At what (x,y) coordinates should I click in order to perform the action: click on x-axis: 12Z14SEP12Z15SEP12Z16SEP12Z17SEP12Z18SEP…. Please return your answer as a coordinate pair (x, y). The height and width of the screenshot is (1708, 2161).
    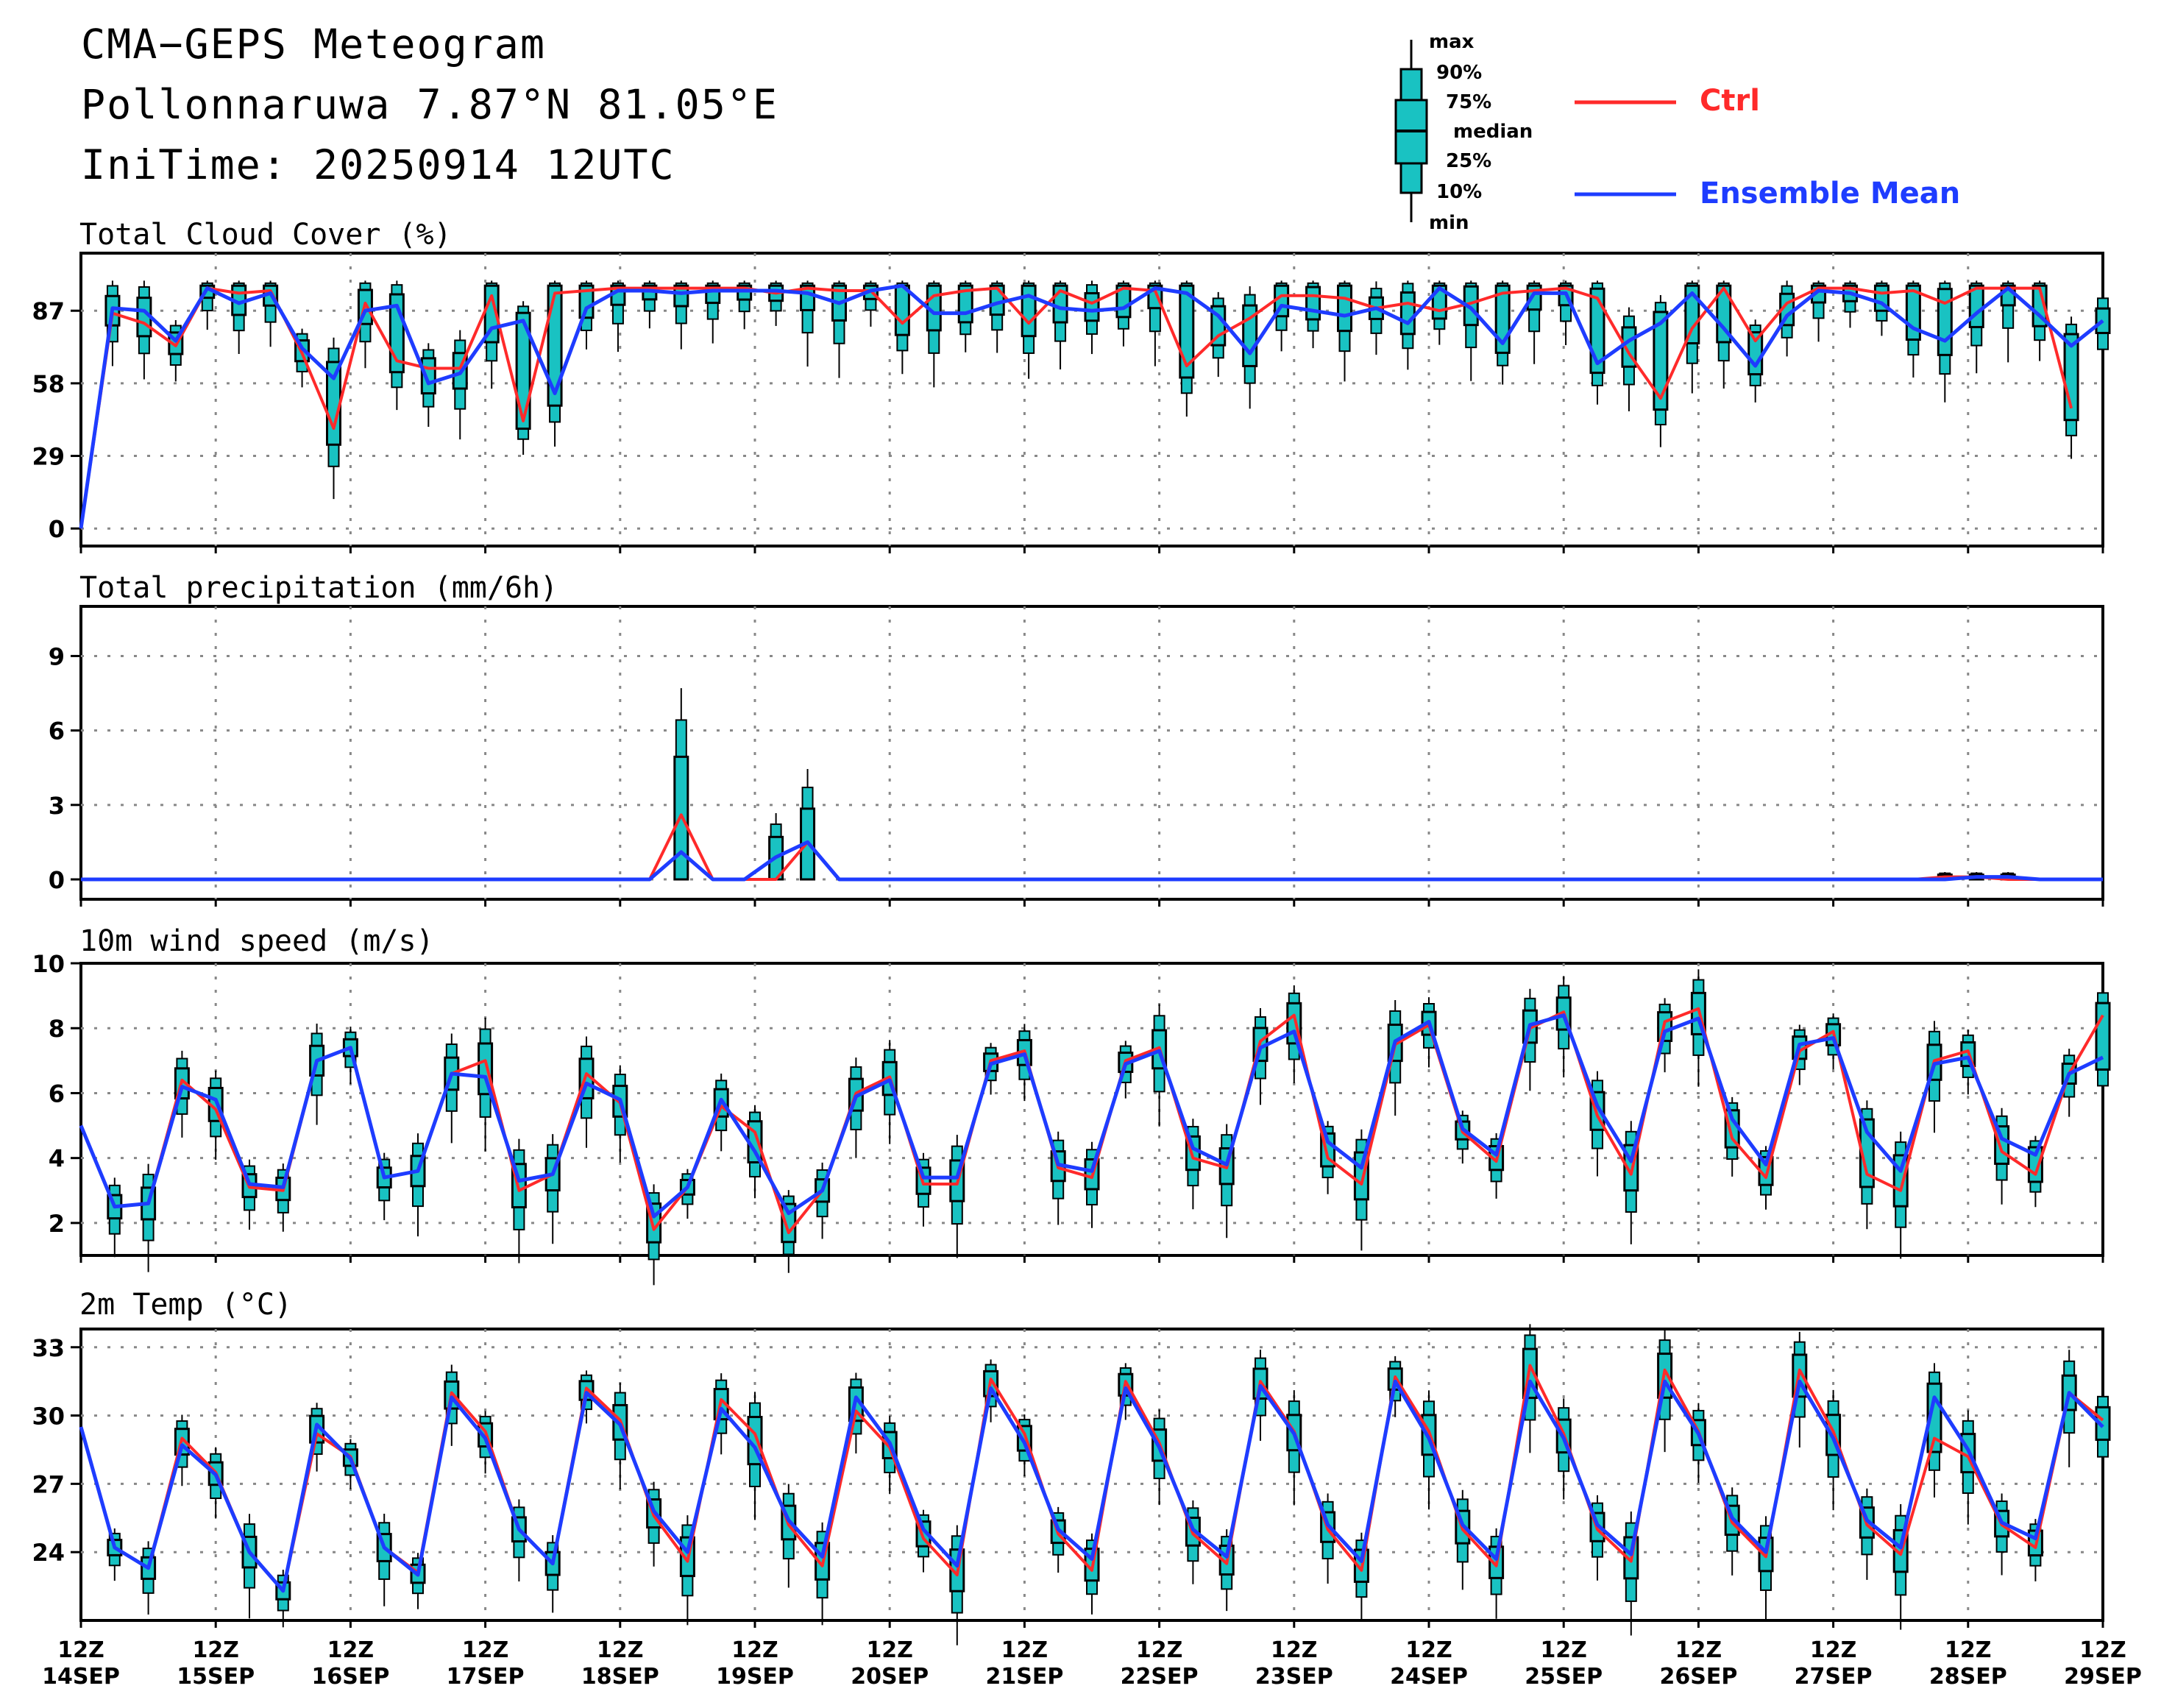
    Looking at the image, I should click on (1092, 1663).